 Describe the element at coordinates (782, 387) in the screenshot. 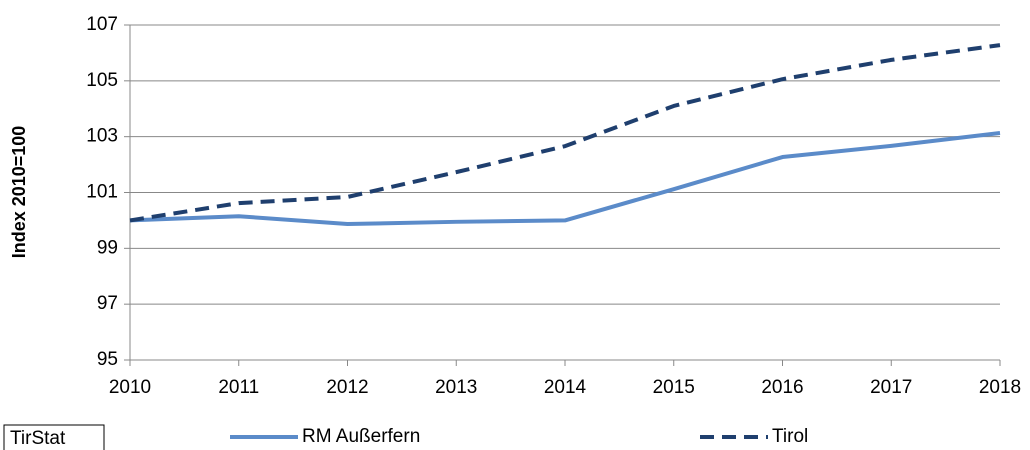

I see `x-tick-label: 2016` at that location.